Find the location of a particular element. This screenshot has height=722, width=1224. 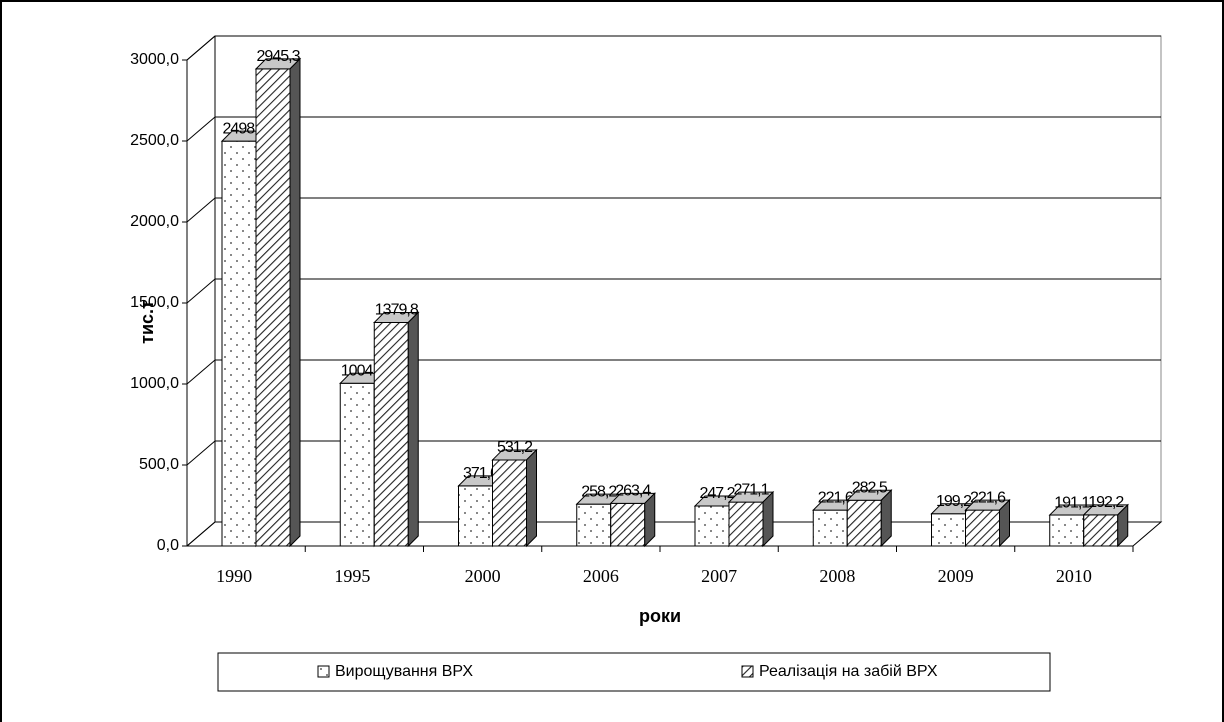

y-tick-label: 1500,0 is located at coordinates (154, 302).